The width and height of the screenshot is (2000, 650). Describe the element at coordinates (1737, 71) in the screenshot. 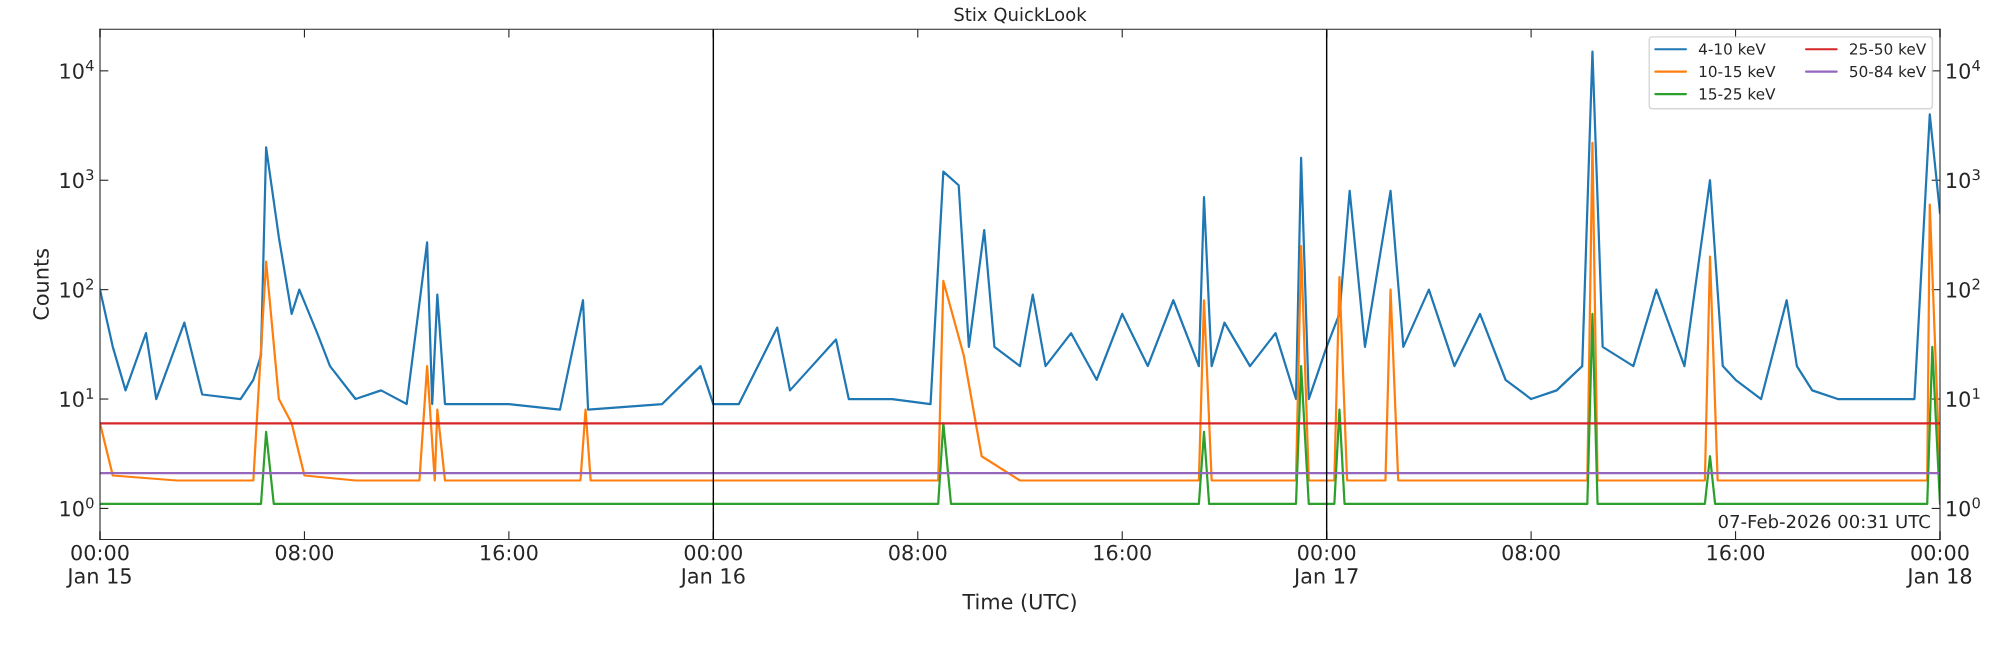

I see `legend-label: 10-15 keV` at that location.